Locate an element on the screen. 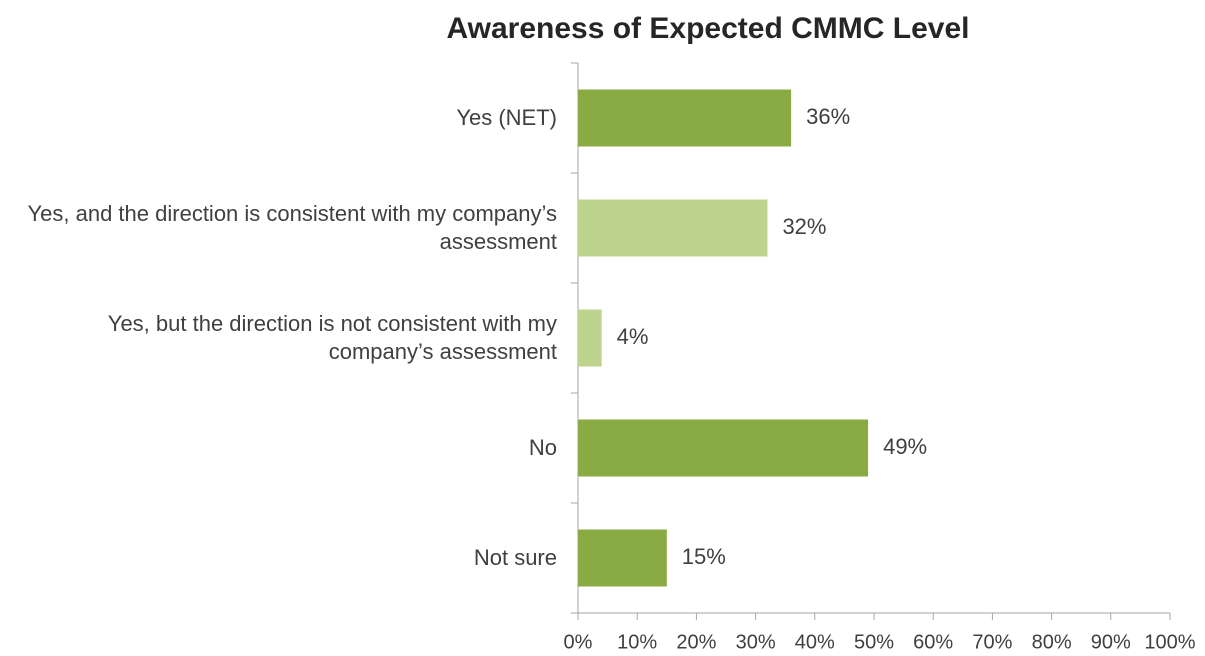 The image size is (1205, 656). x-tick-label: 90% is located at coordinates (1111, 642).